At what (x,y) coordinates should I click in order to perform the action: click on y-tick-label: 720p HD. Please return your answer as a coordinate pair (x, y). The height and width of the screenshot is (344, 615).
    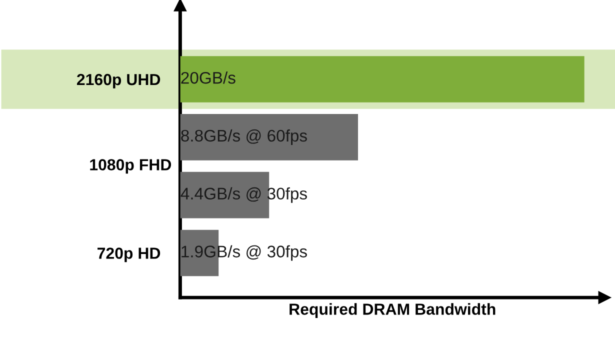
    Looking at the image, I should click on (129, 255).